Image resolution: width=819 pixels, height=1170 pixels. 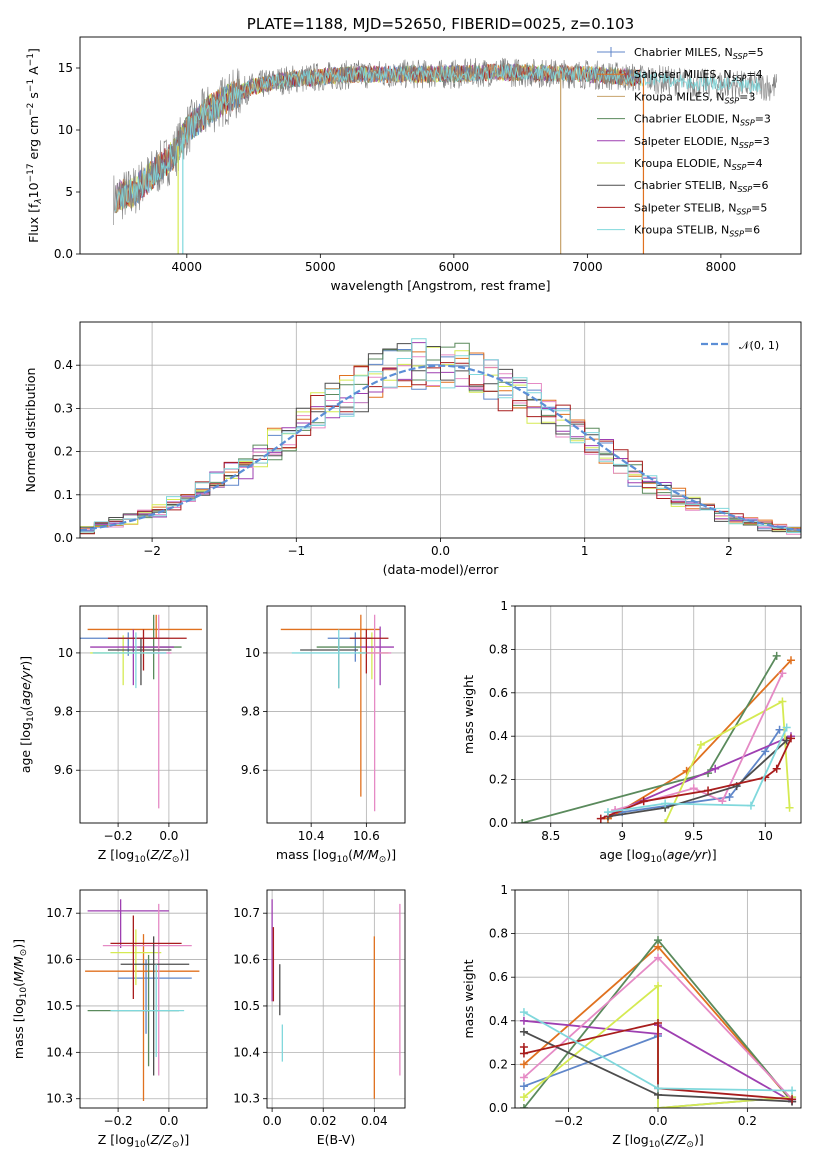 I want to click on legend-label: Chabrier STELIB, NSSP=6, so click(x=701, y=186).